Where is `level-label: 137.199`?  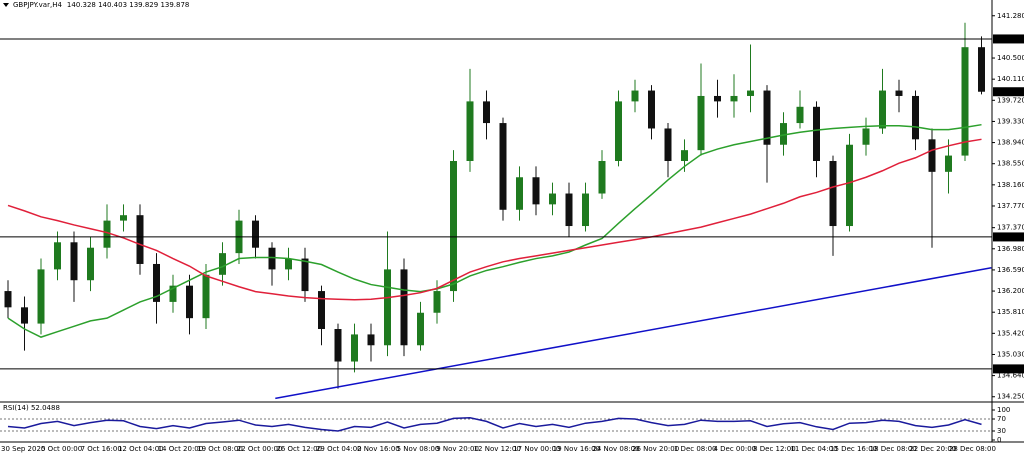
level-label: 137.199 is located at coordinates (1010, 237).